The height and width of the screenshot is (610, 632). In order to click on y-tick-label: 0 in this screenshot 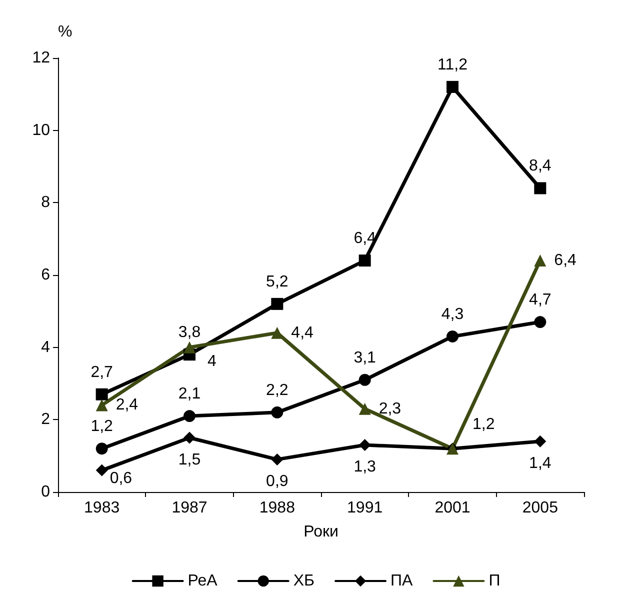, I will do `click(45, 492)`.